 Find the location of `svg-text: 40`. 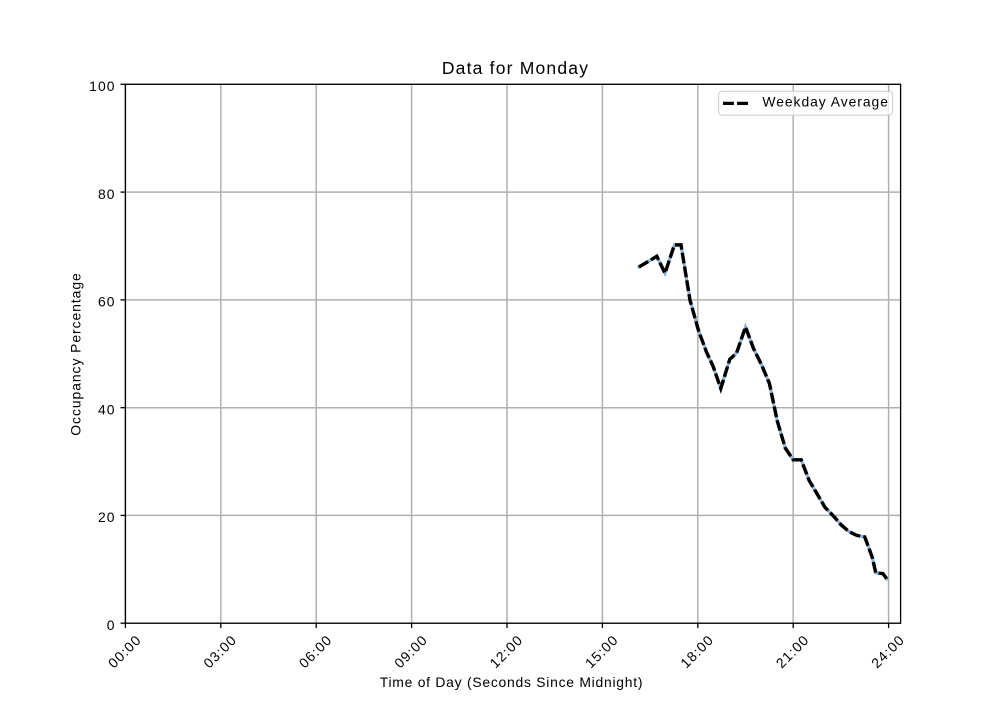

svg-text: 40 is located at coordinates (107, 409).